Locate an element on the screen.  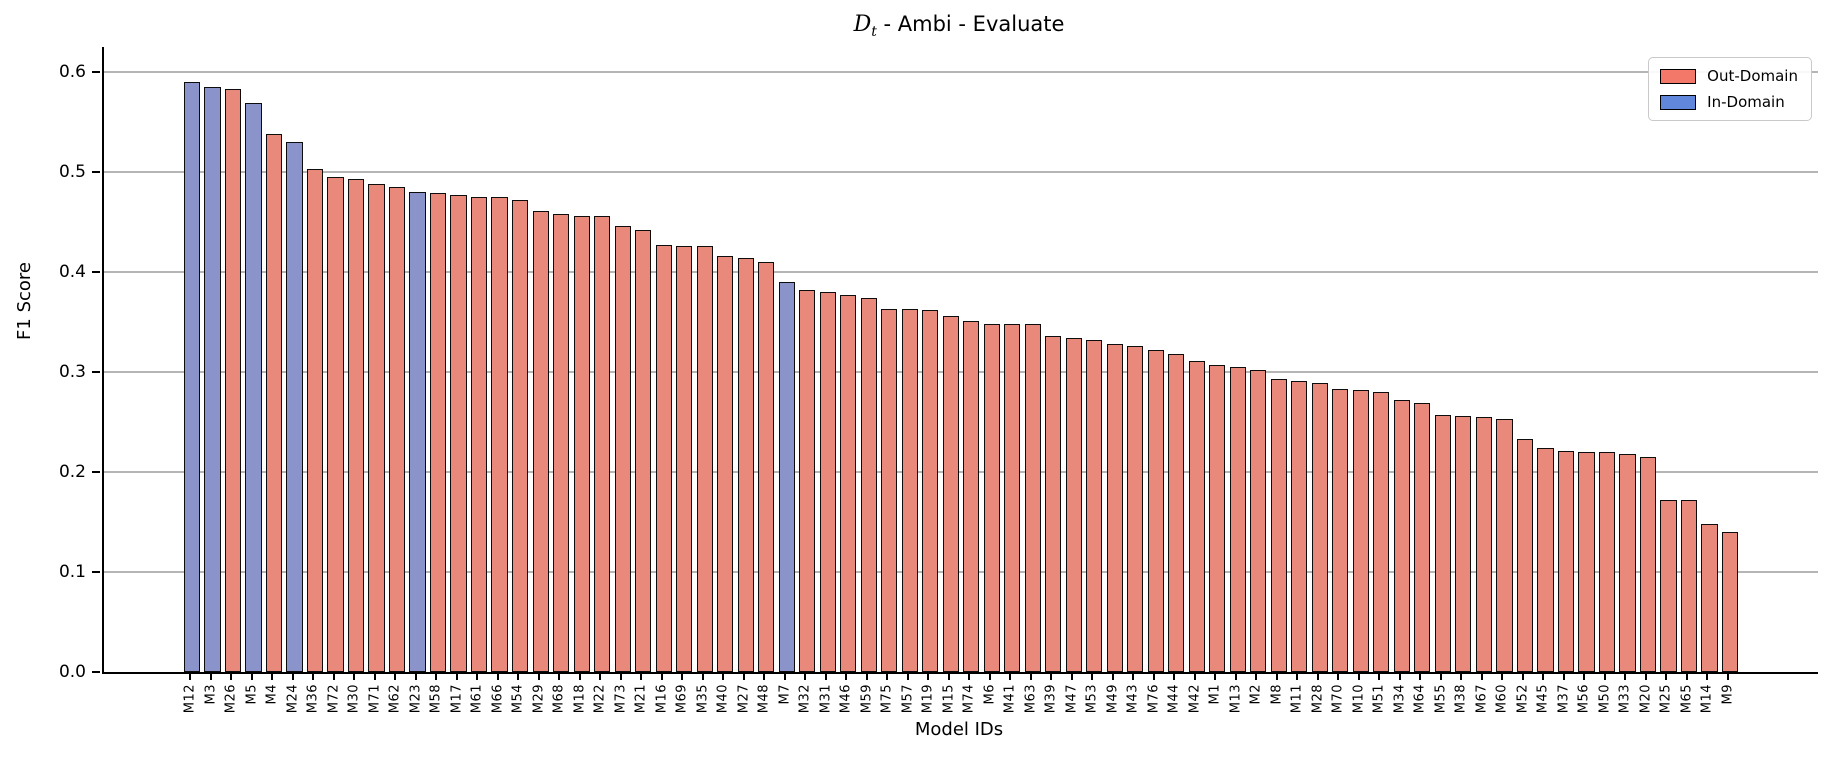
bar-M13 is located at coordinates (1237, 519).